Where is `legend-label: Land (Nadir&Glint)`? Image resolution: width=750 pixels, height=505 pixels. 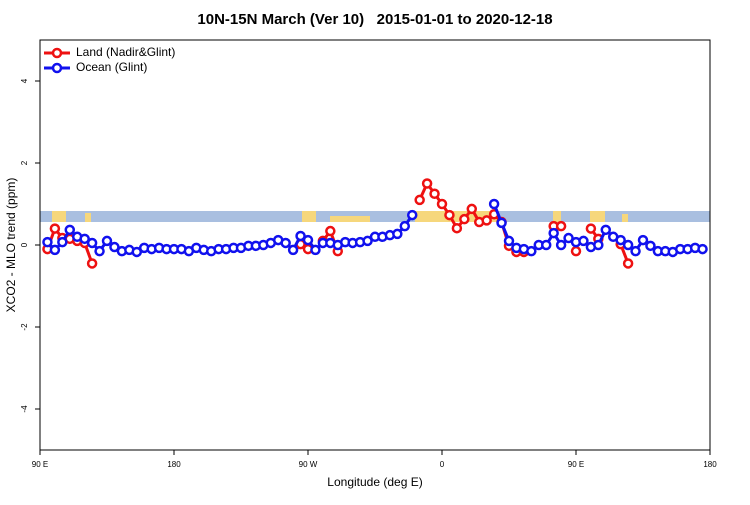
legend-label: Land (Nadir&Glint) is located at coordinates (125, 52).